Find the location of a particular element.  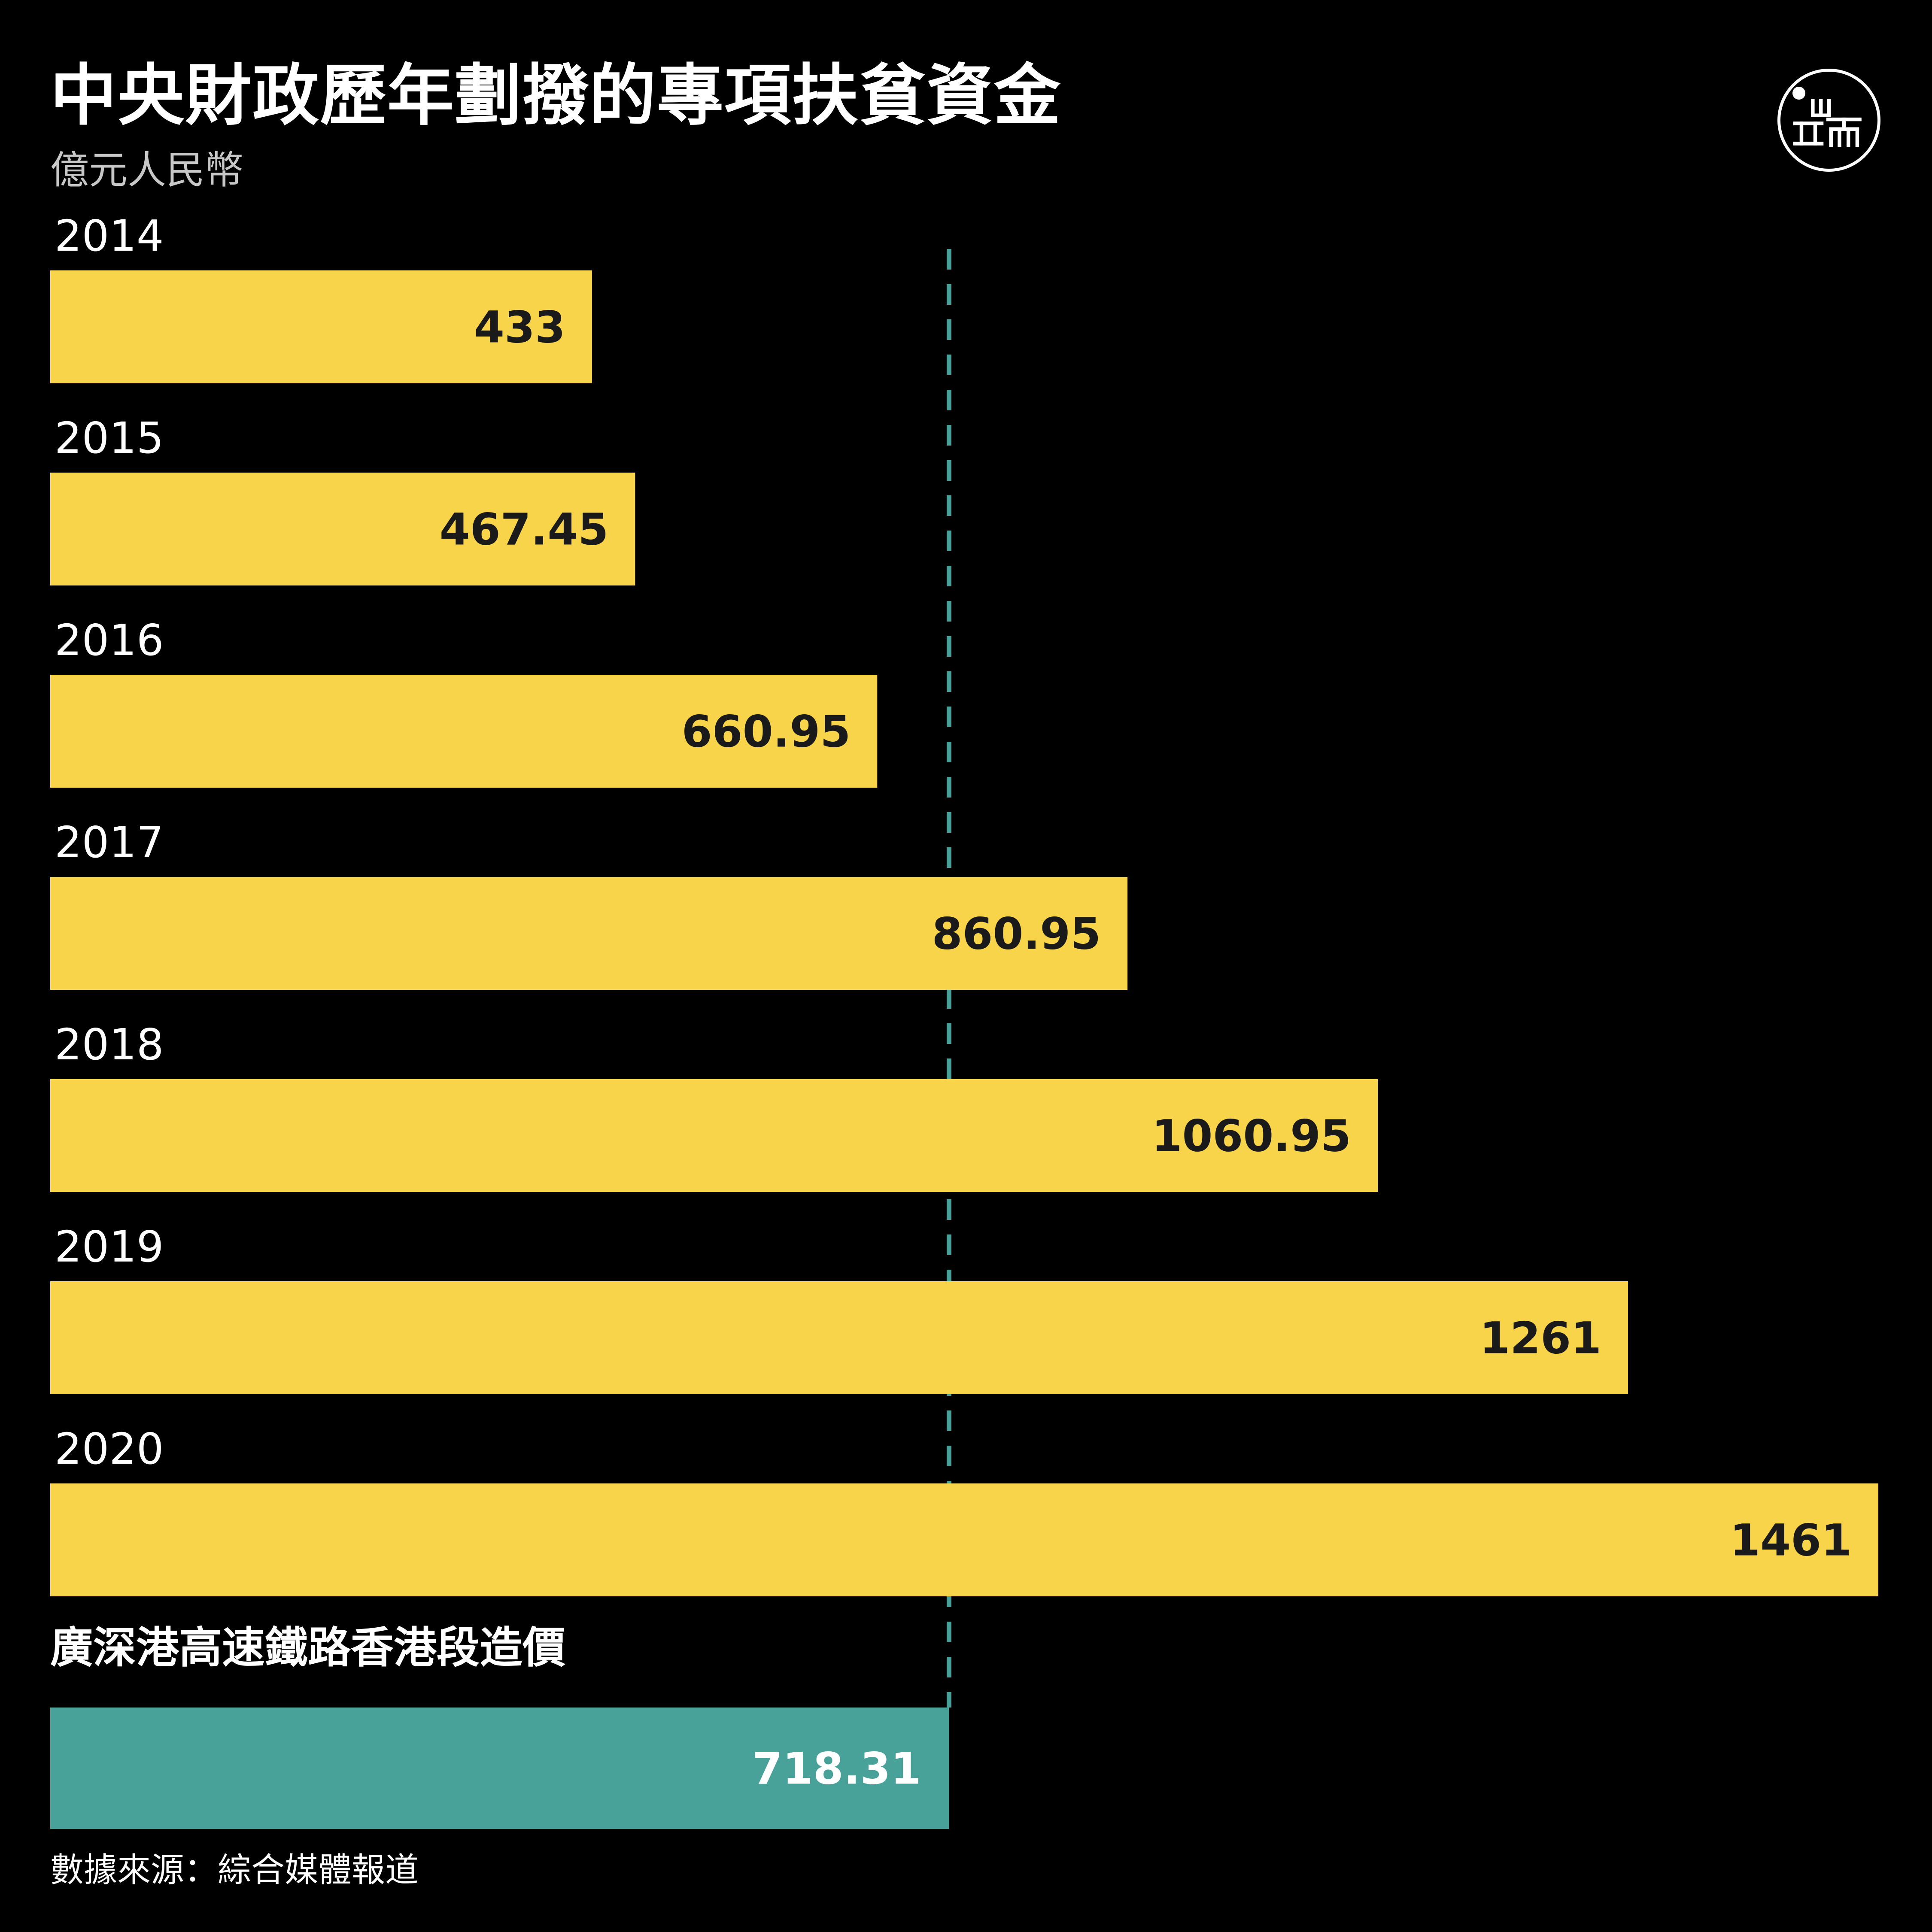

year-label: 2017 is located at coordinates (109, 842).